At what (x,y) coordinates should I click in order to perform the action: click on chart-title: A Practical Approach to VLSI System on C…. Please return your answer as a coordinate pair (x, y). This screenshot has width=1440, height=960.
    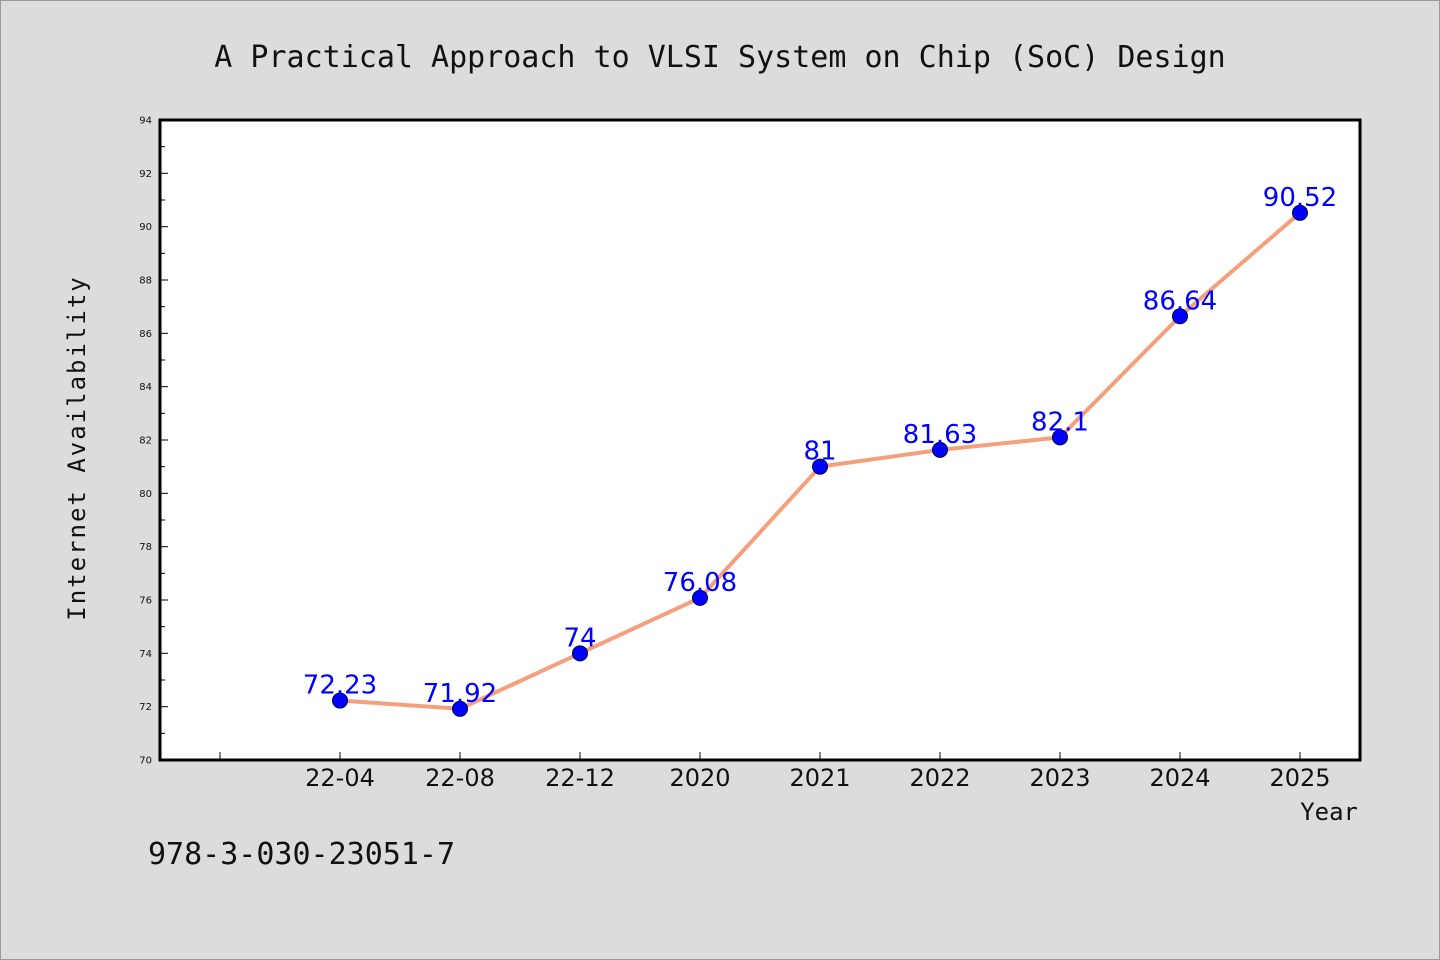
    Looking at the image, I should click on (719, 57).